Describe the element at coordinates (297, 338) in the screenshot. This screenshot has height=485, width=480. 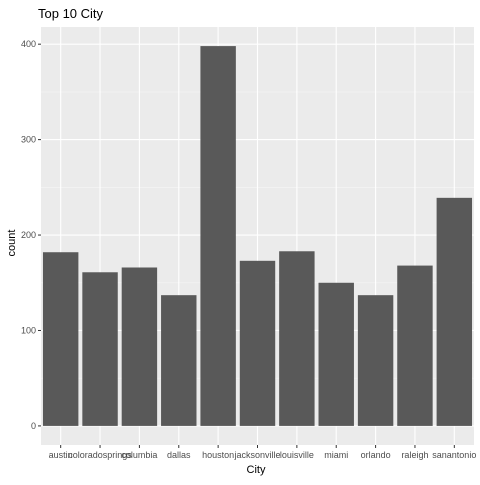
I see `bar-louisville` at that location.